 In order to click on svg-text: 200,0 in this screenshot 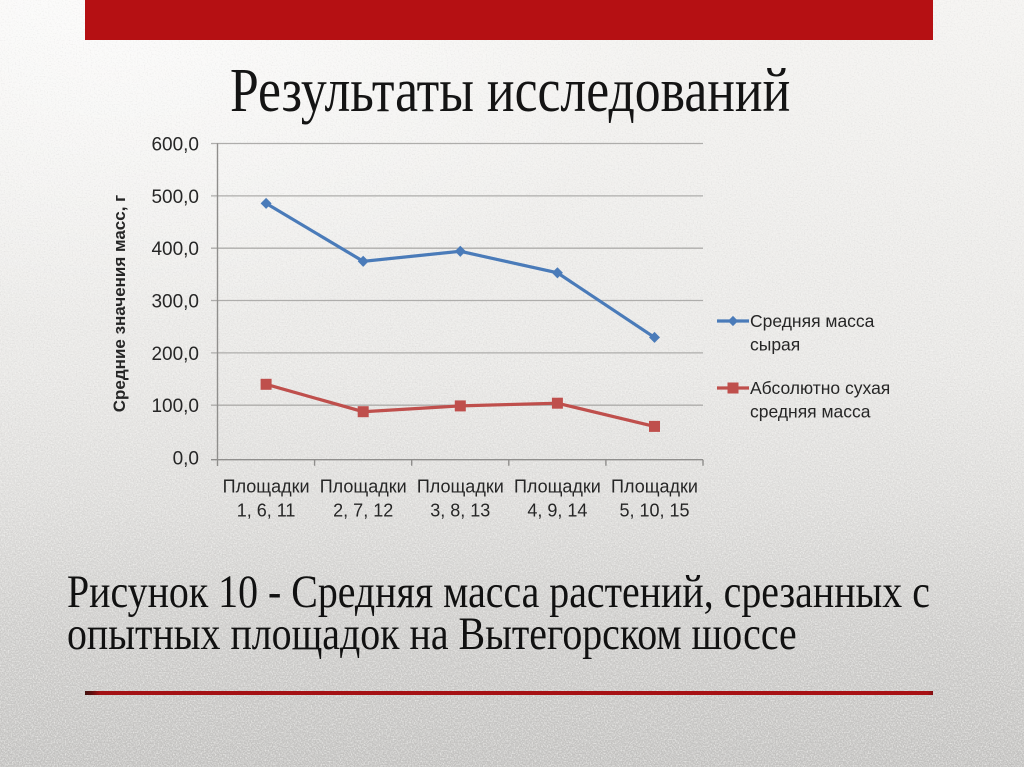, I will do `click(175, 354)`.